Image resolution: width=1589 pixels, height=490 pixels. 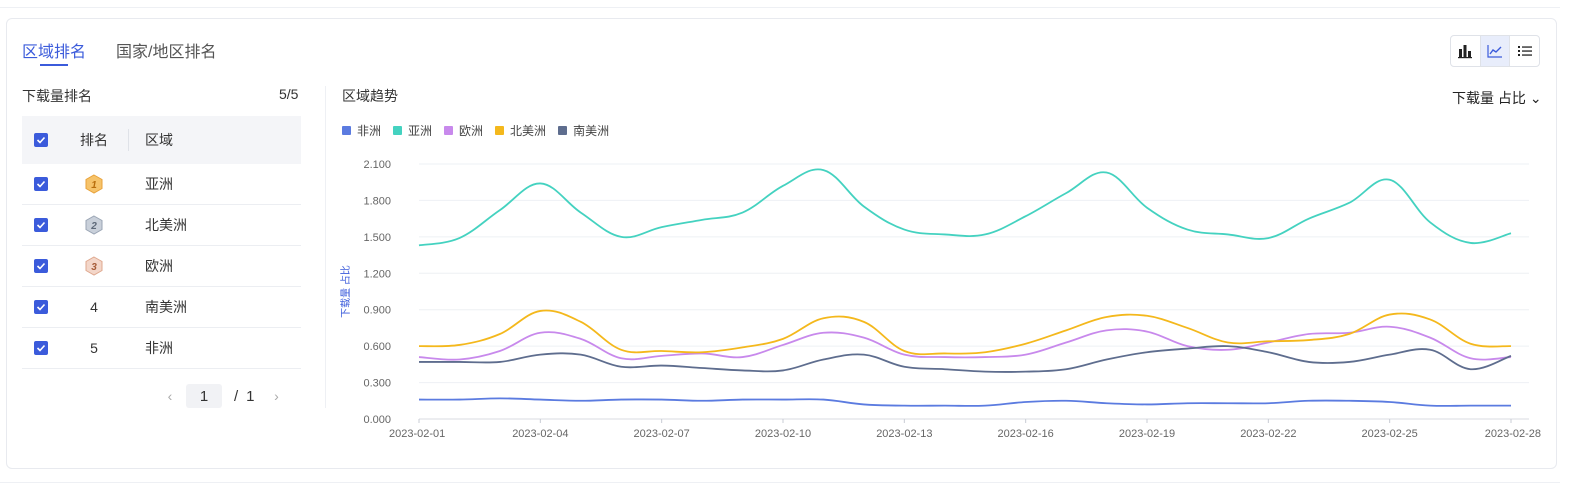 I want to click on column-header-region: 区域, so click(x=159, y=140).